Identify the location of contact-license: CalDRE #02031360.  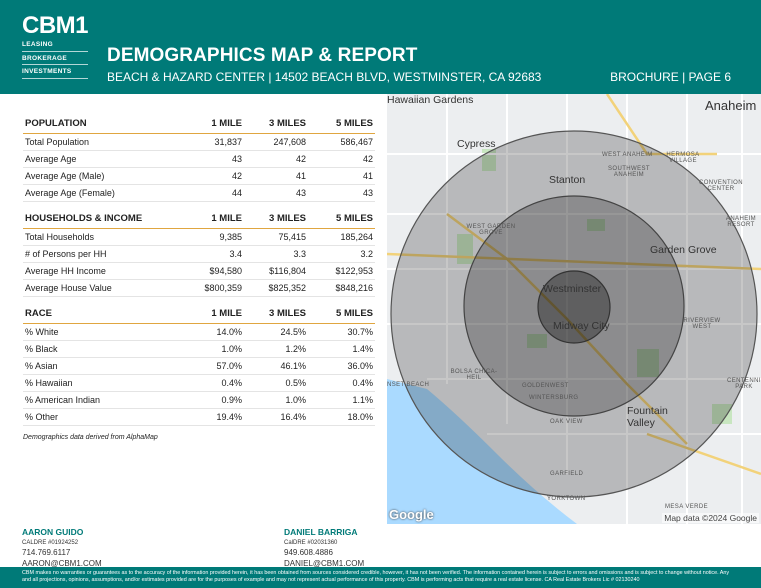
(311, 542).